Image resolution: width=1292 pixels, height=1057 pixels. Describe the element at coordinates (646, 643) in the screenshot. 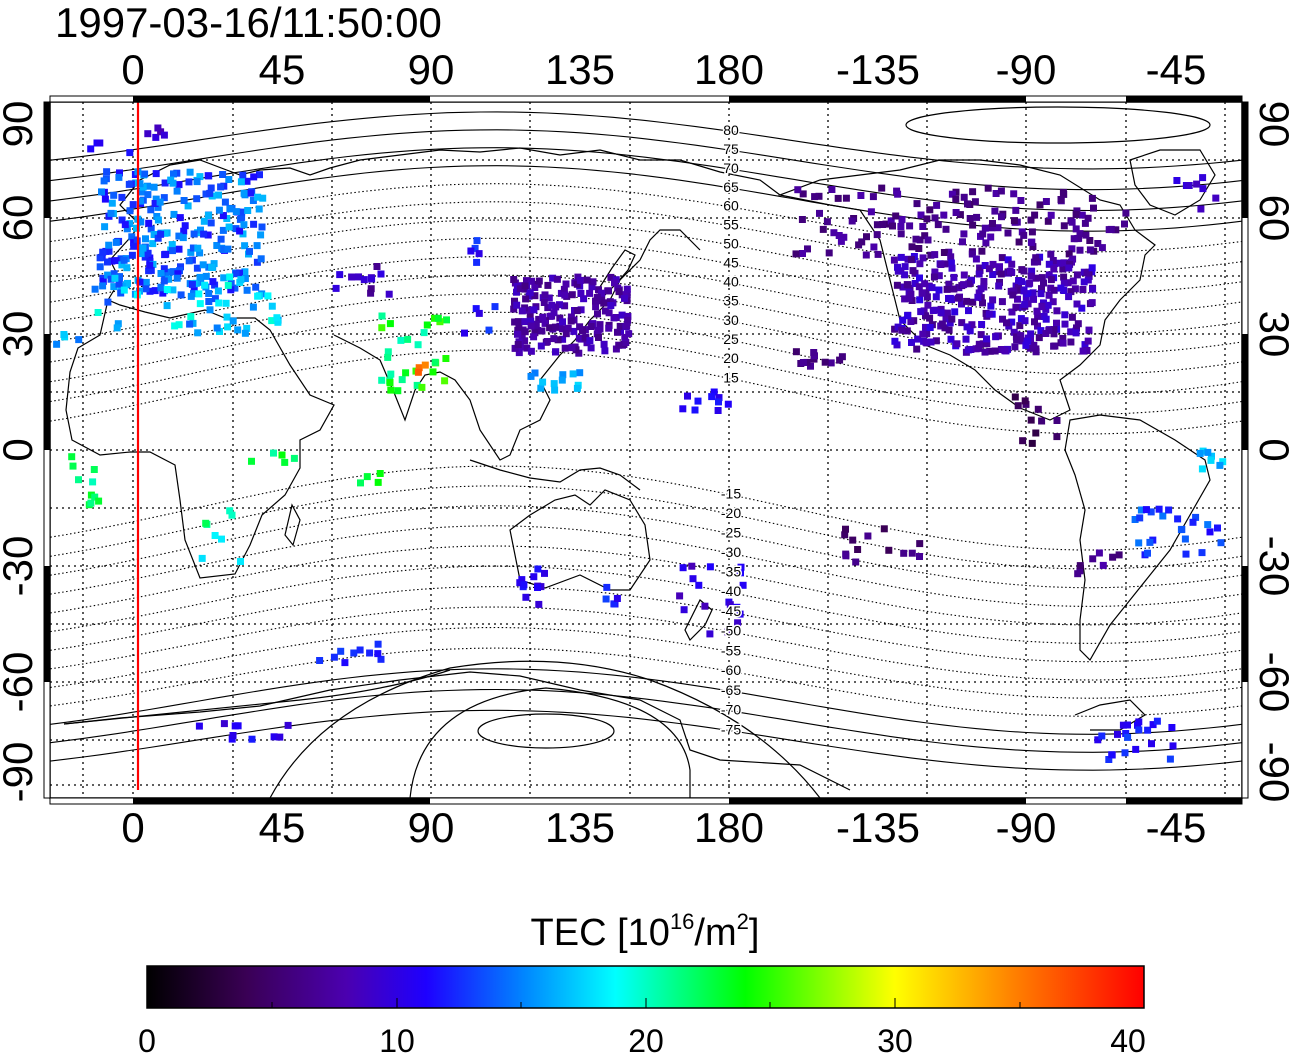

I see `mlat-contour` at that location.